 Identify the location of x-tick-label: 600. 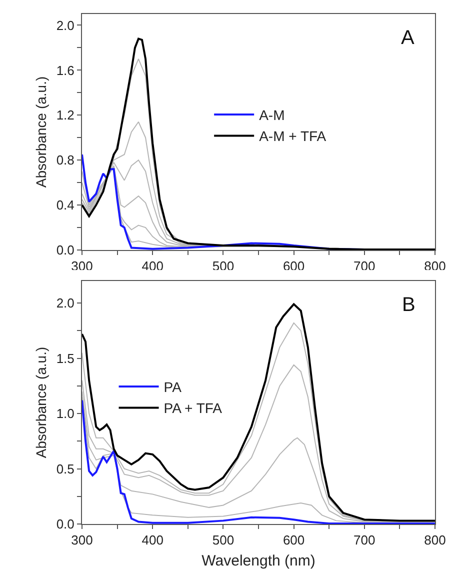
(293, 540).